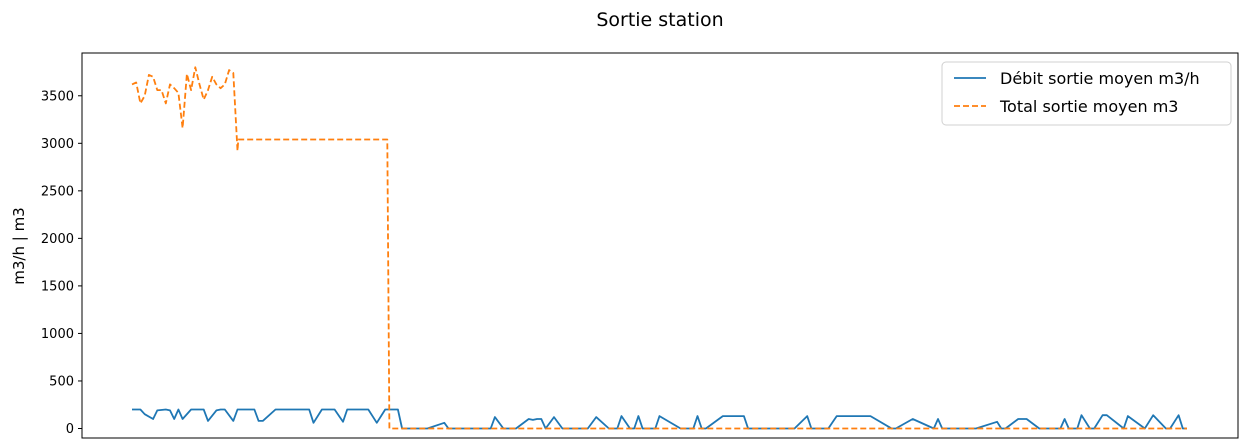 The width and height of the screenshot is (1250, 448). Describe the element at coordinates (1100, 78) in the screenshot. I see `legend-label: Débit sortie moyen m3/h` at that location.